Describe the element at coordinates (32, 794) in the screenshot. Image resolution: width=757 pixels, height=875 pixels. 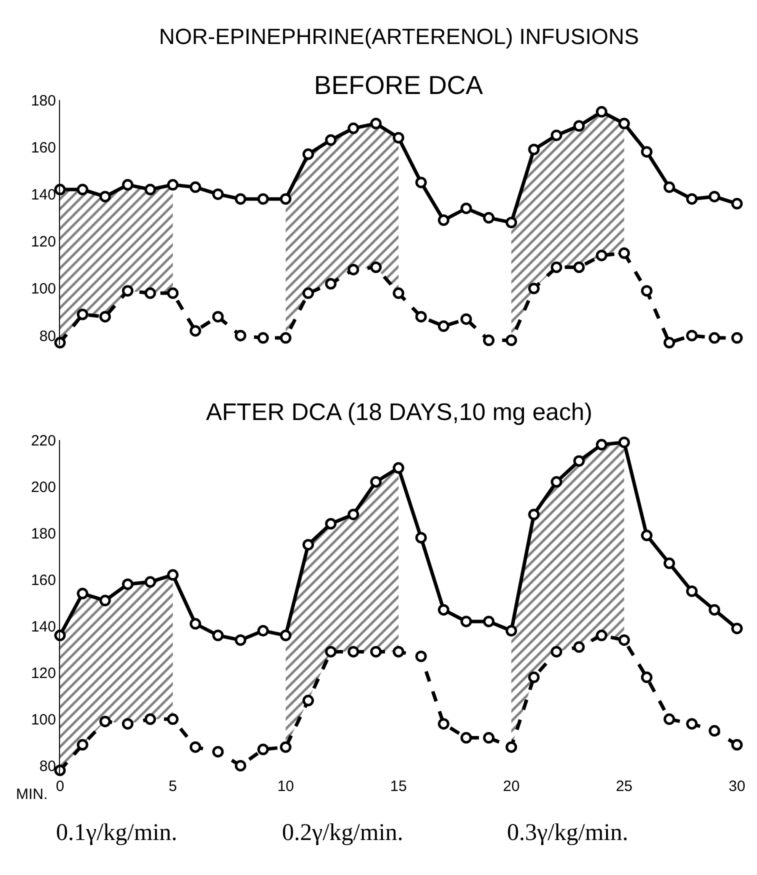
I see `x-axis-title: MIN.` at that location.